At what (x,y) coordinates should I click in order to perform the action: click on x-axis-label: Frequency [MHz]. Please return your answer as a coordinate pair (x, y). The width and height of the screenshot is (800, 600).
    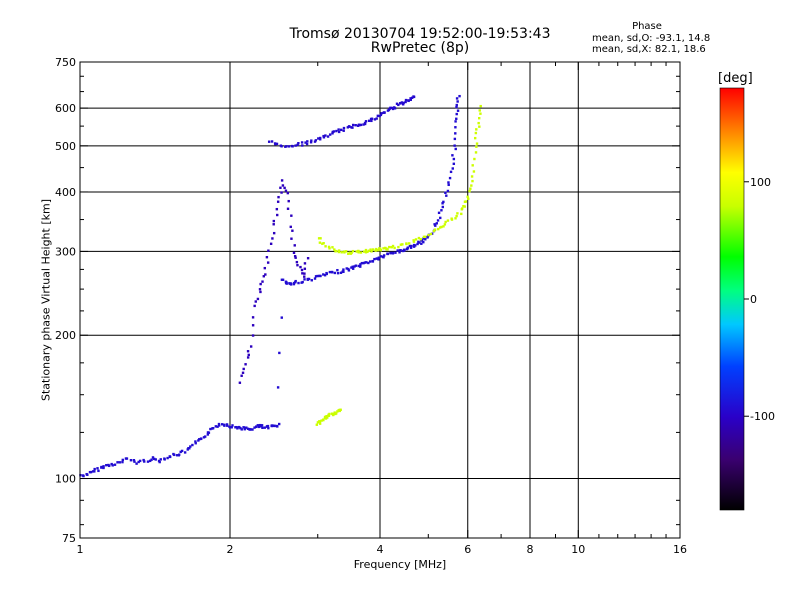
    Looking at the image, I should click on (400, 564).